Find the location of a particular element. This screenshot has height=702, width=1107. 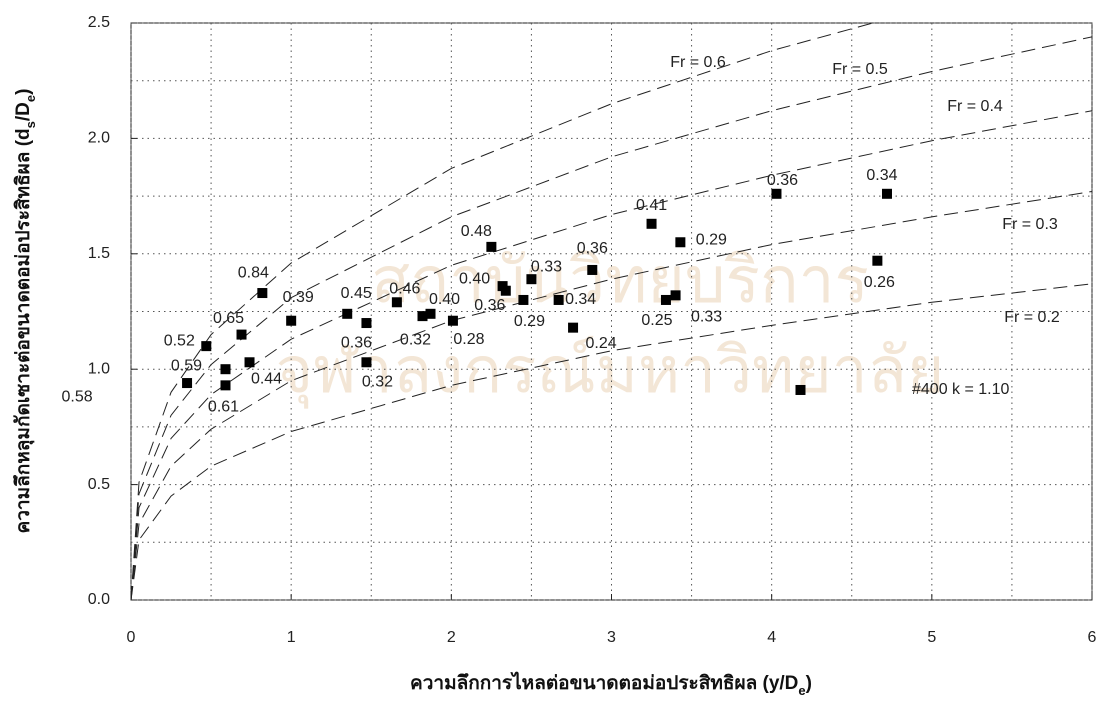

point-label: 0.39 is located at coordinates (298, 297).